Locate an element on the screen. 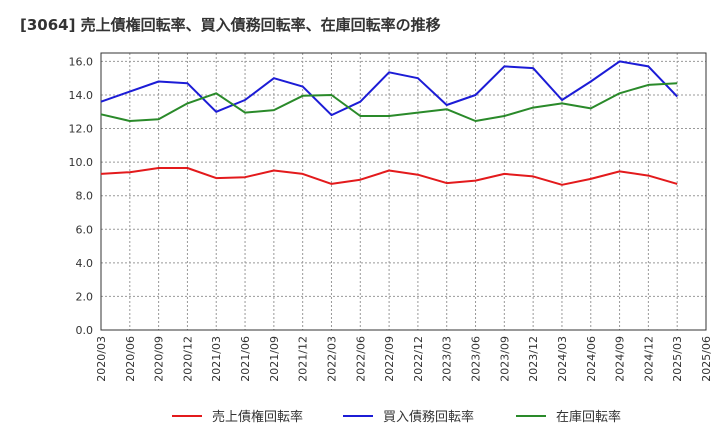 This screenshot has width=720, height=440. x-tick-label: 2024/12 is located at coordinates (648, 359).